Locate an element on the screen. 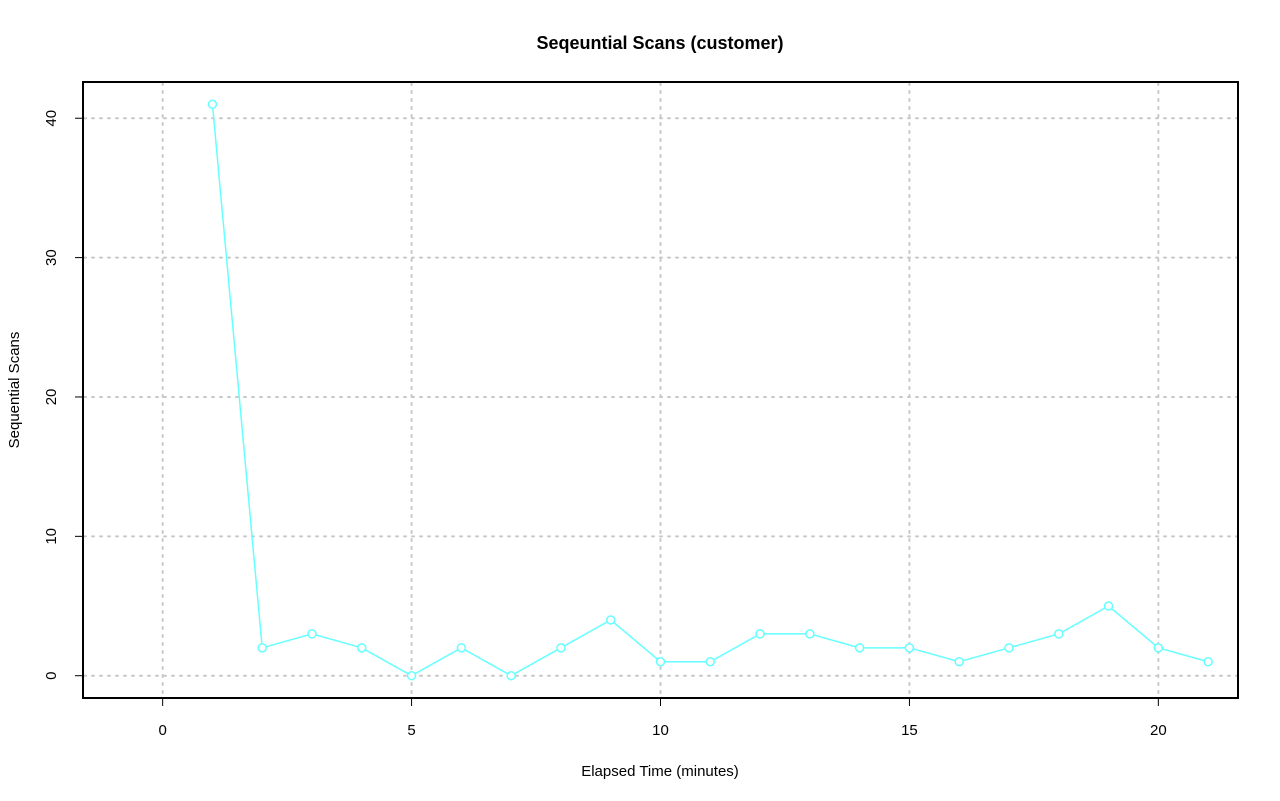 The image size is (1280, 801). x-tick-label: 5 is located at coordinates (411, 730).